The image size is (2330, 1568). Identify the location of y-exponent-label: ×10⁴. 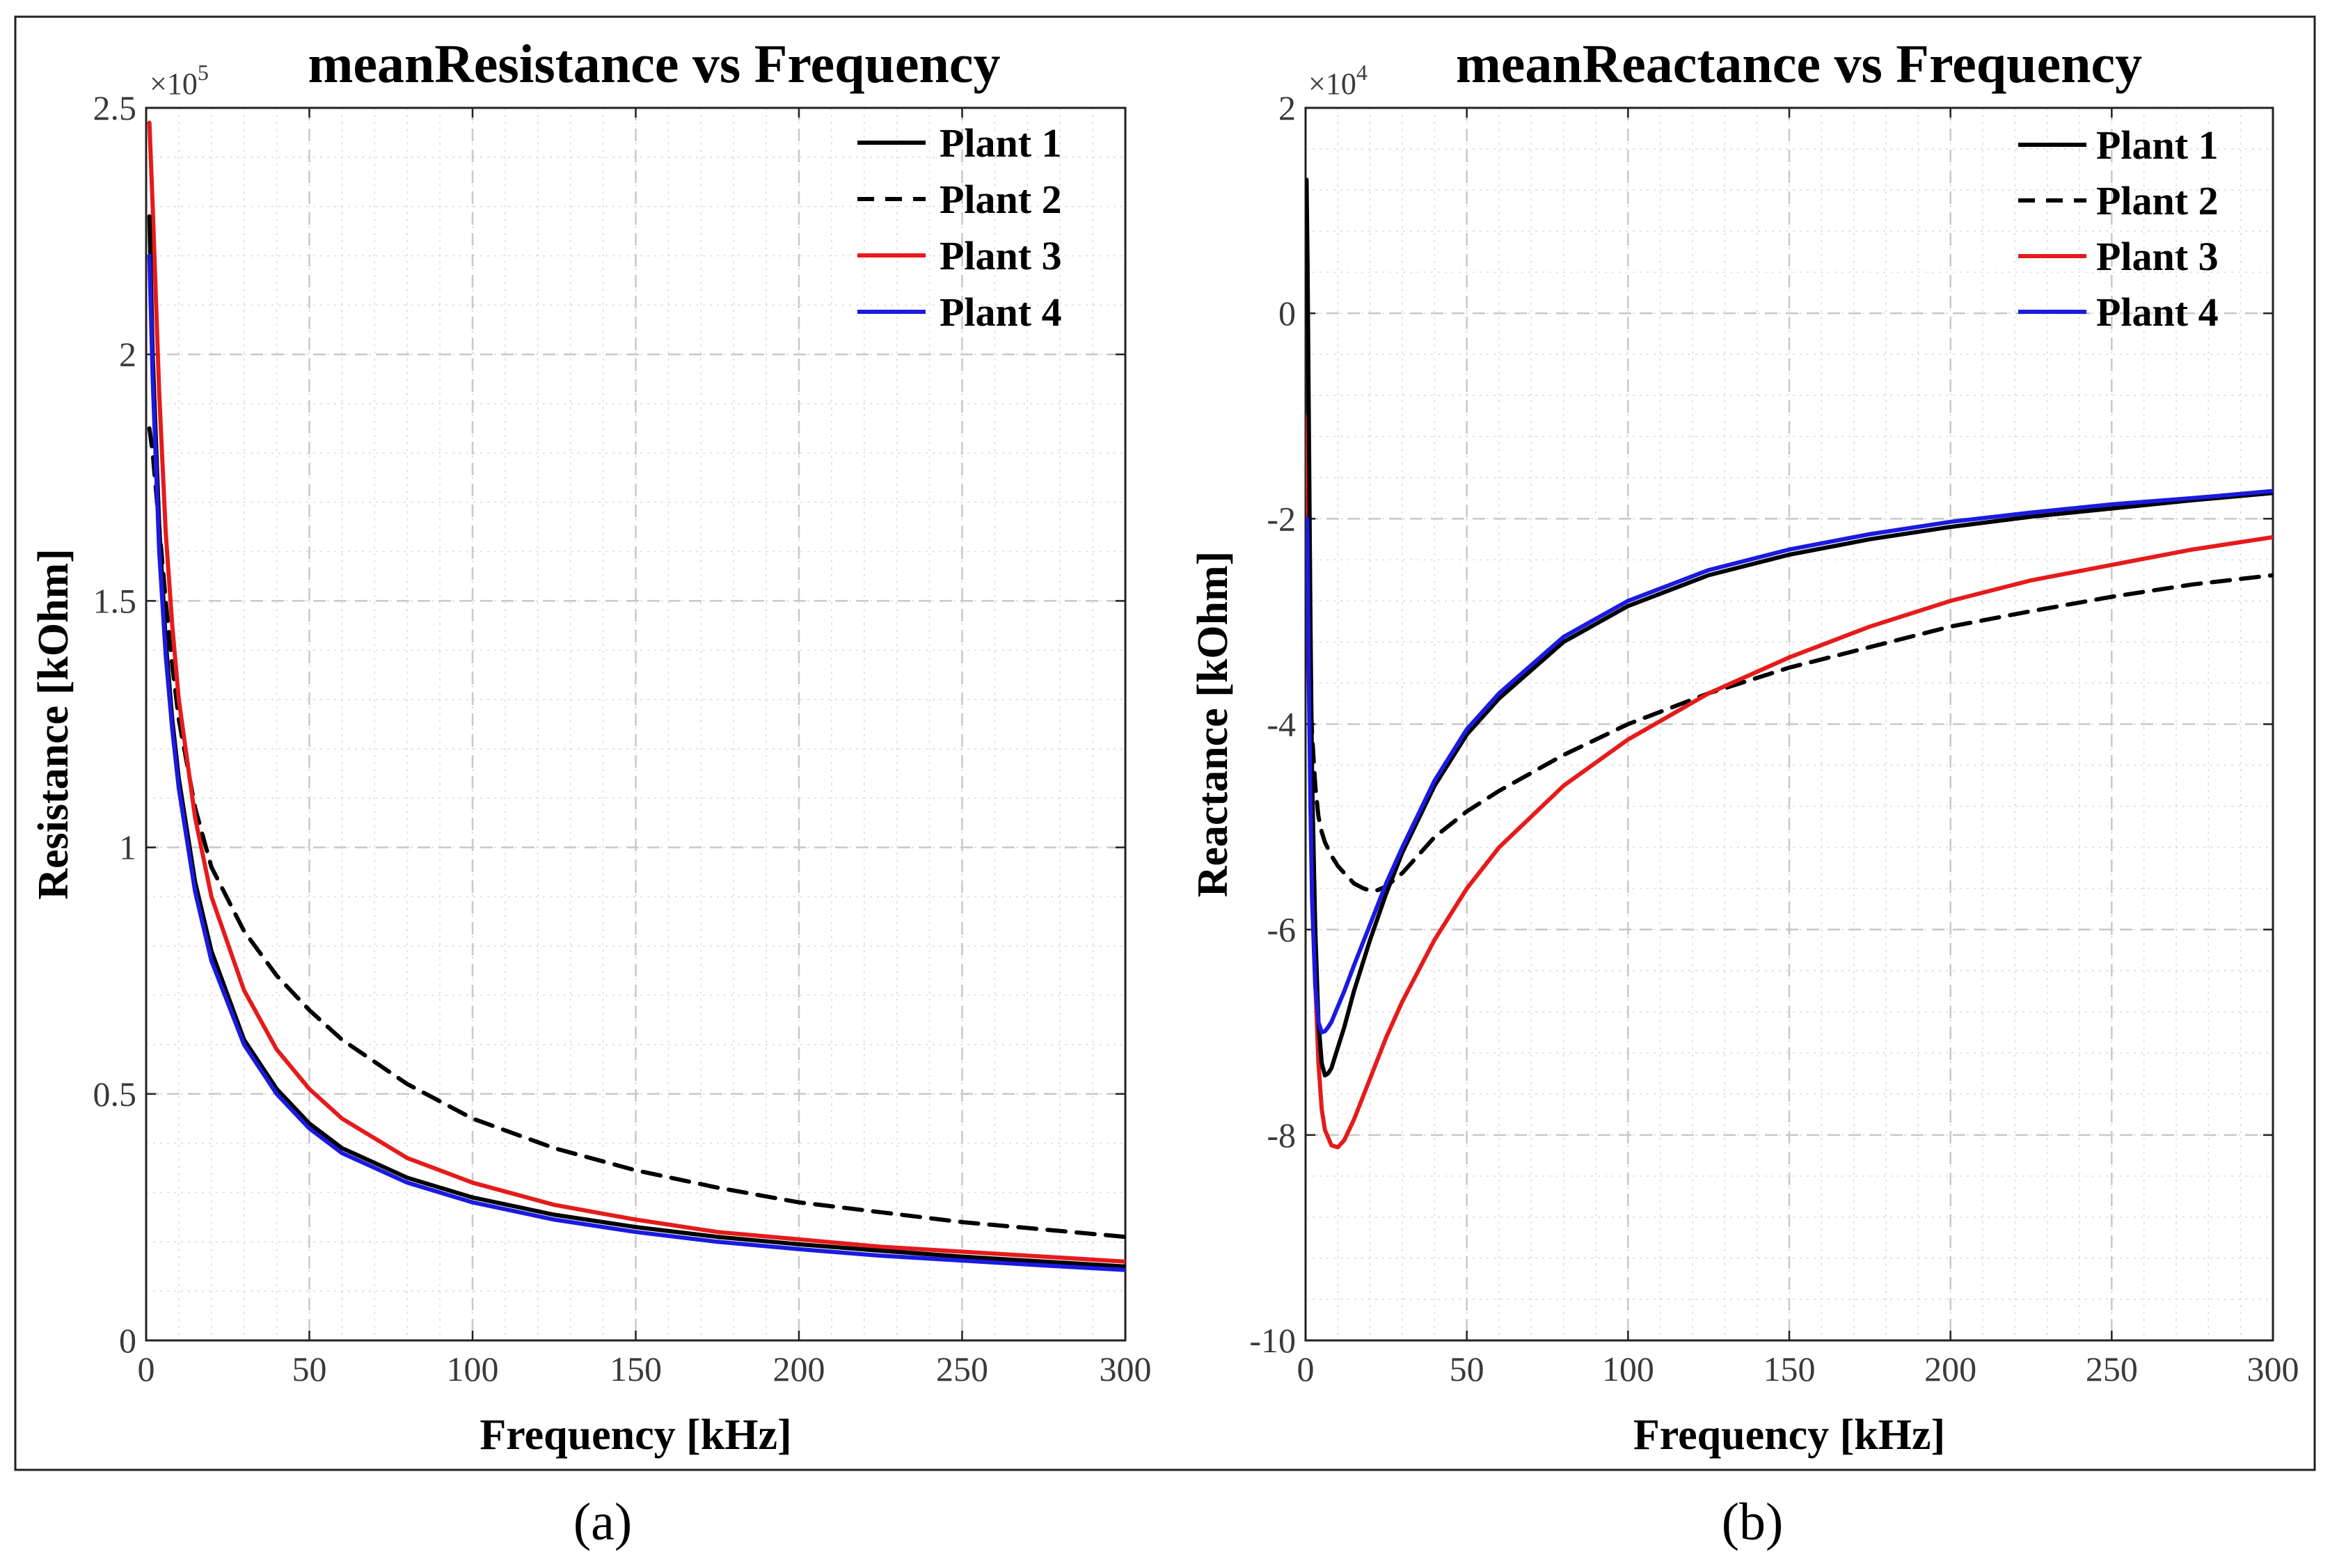
(1338, 80).